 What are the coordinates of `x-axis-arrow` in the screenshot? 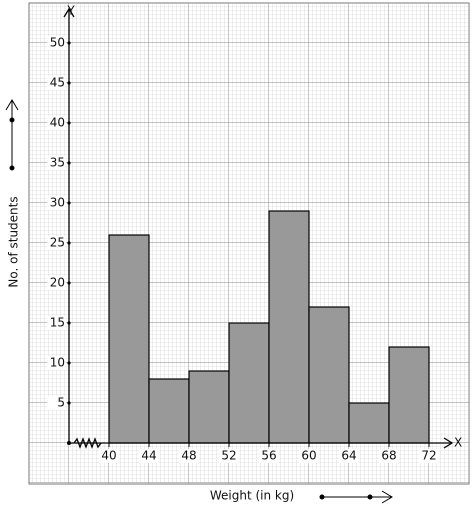 It's located at (448, 443).